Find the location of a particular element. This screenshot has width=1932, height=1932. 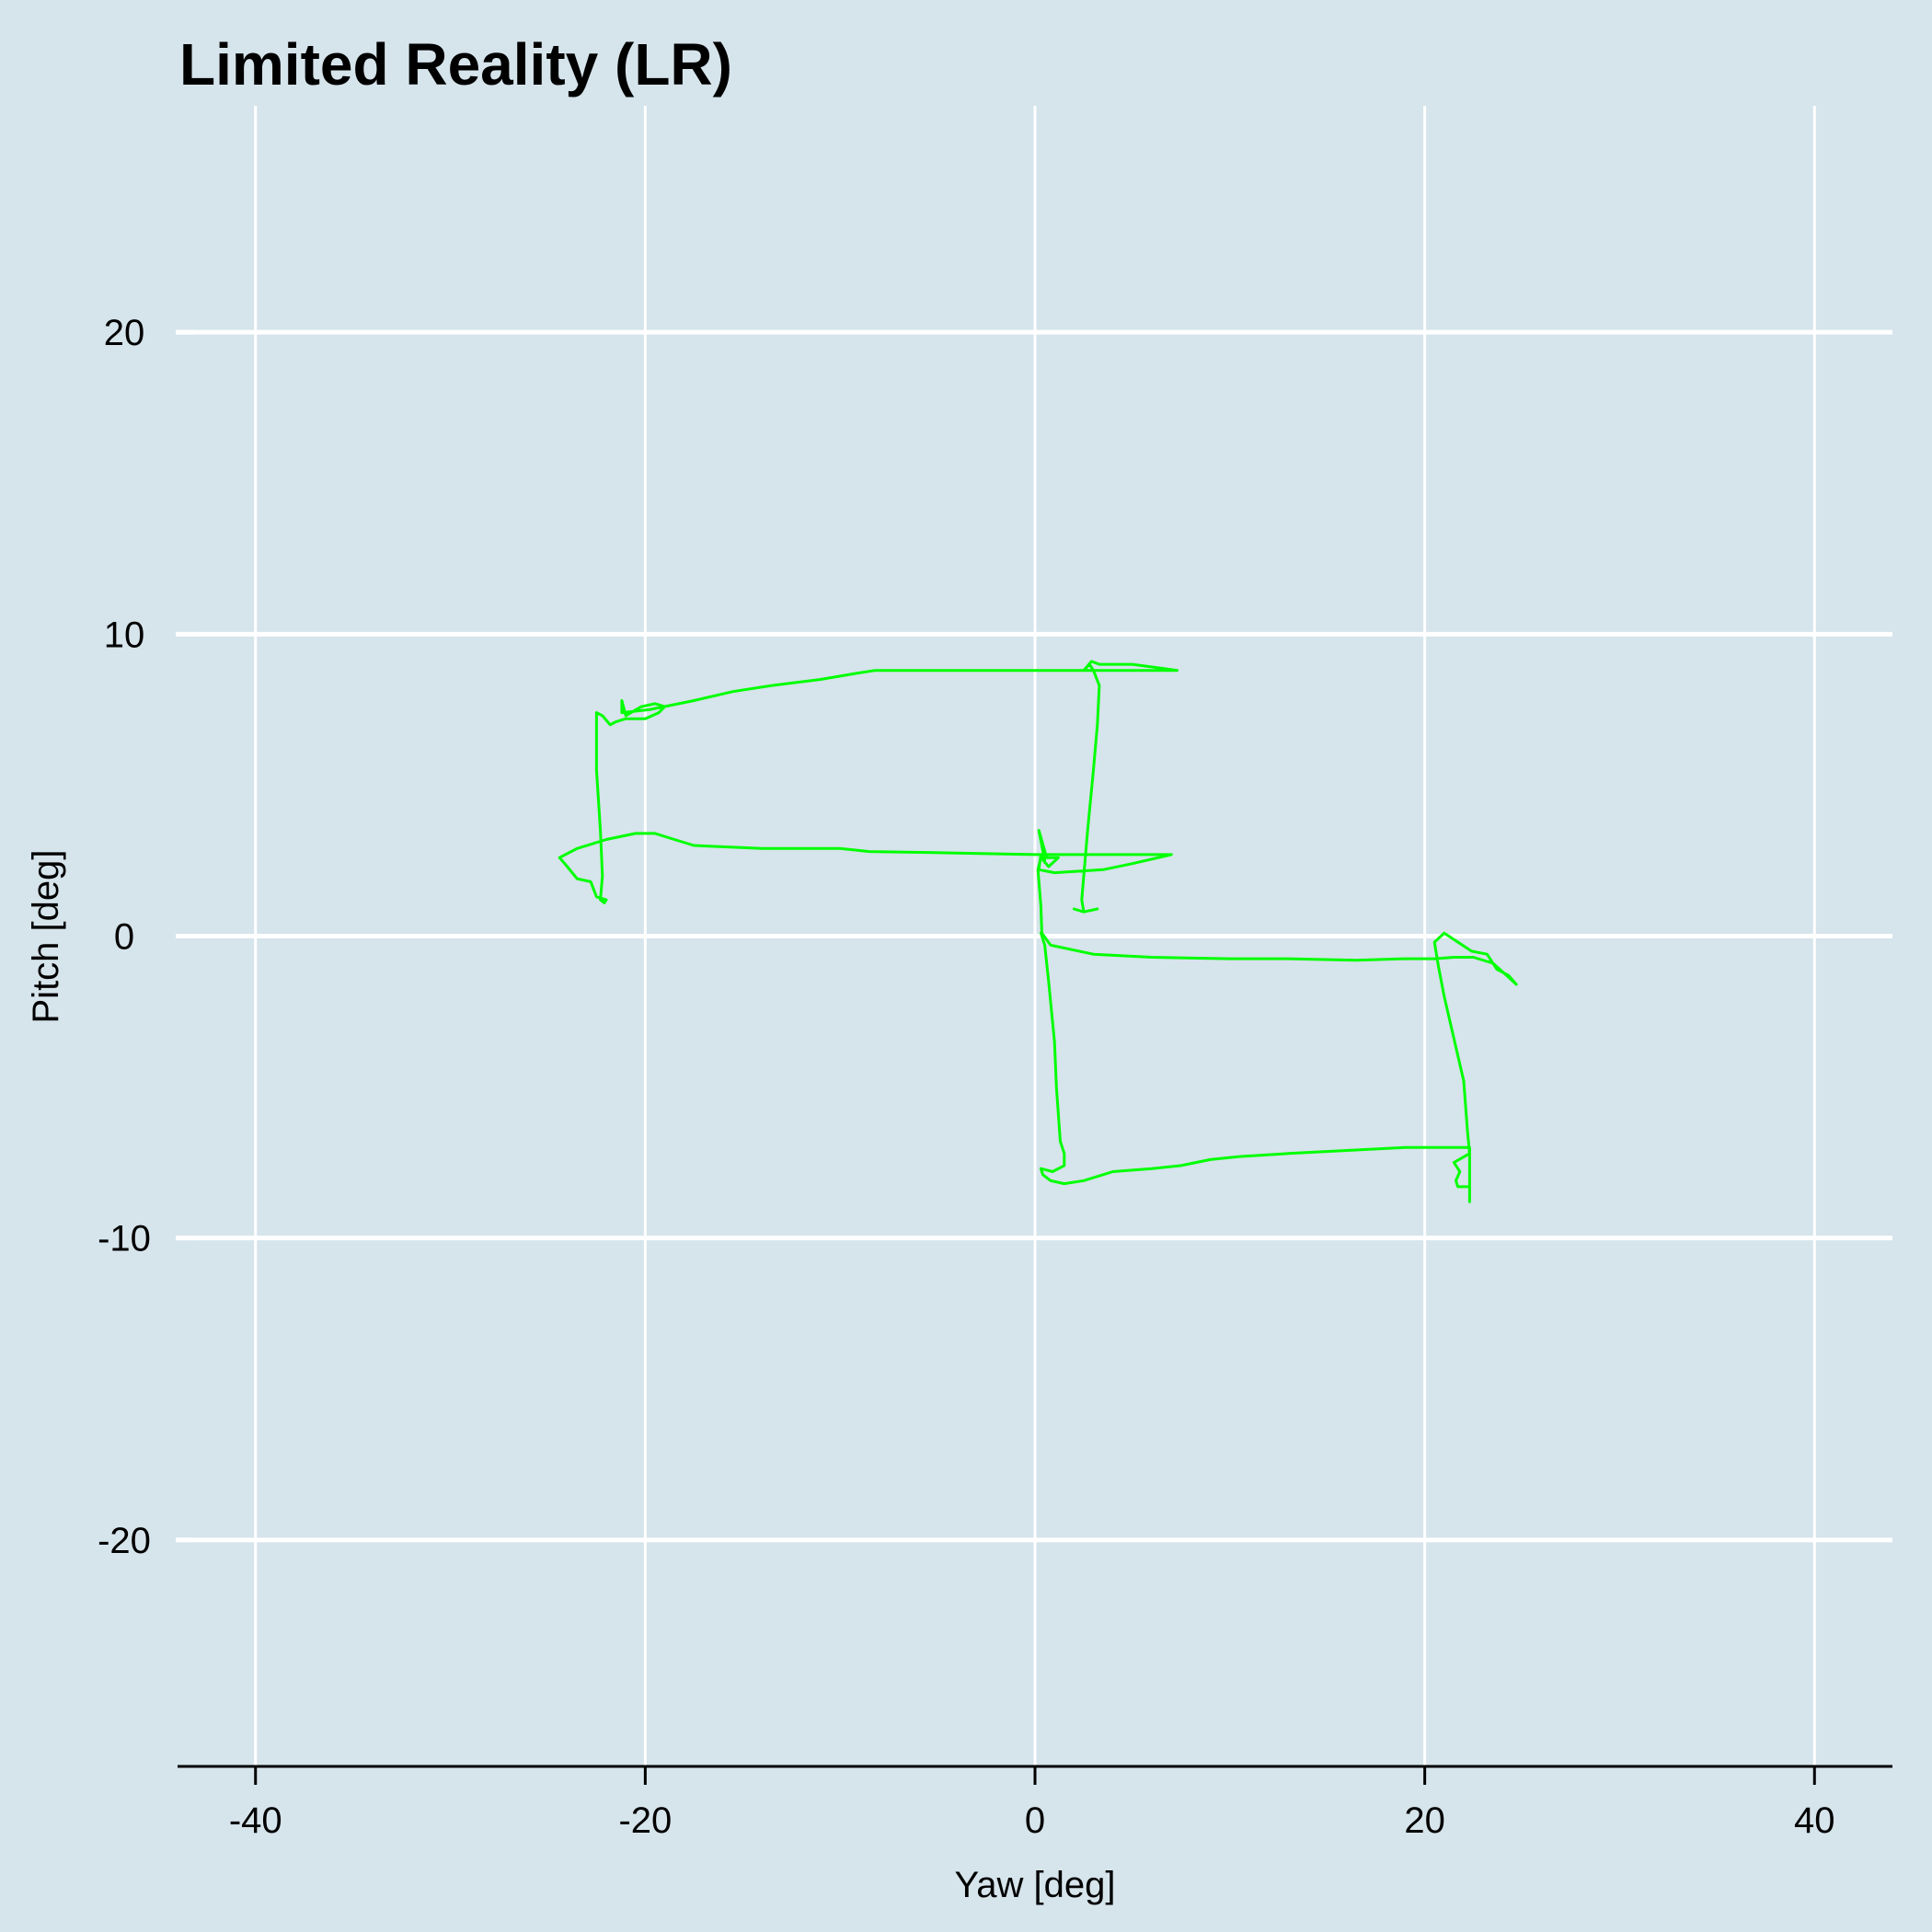

series-layer is located at coordinates (1038, 931).